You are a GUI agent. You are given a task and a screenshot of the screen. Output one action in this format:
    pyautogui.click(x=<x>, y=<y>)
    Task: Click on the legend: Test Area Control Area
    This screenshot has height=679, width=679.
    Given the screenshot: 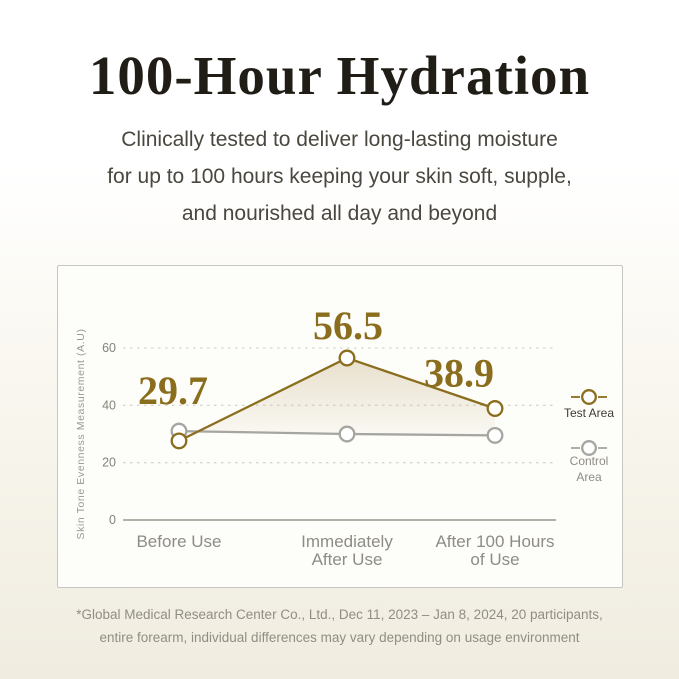 What is the action you would take?
    pyautogui.click(x=589, y=436)
    